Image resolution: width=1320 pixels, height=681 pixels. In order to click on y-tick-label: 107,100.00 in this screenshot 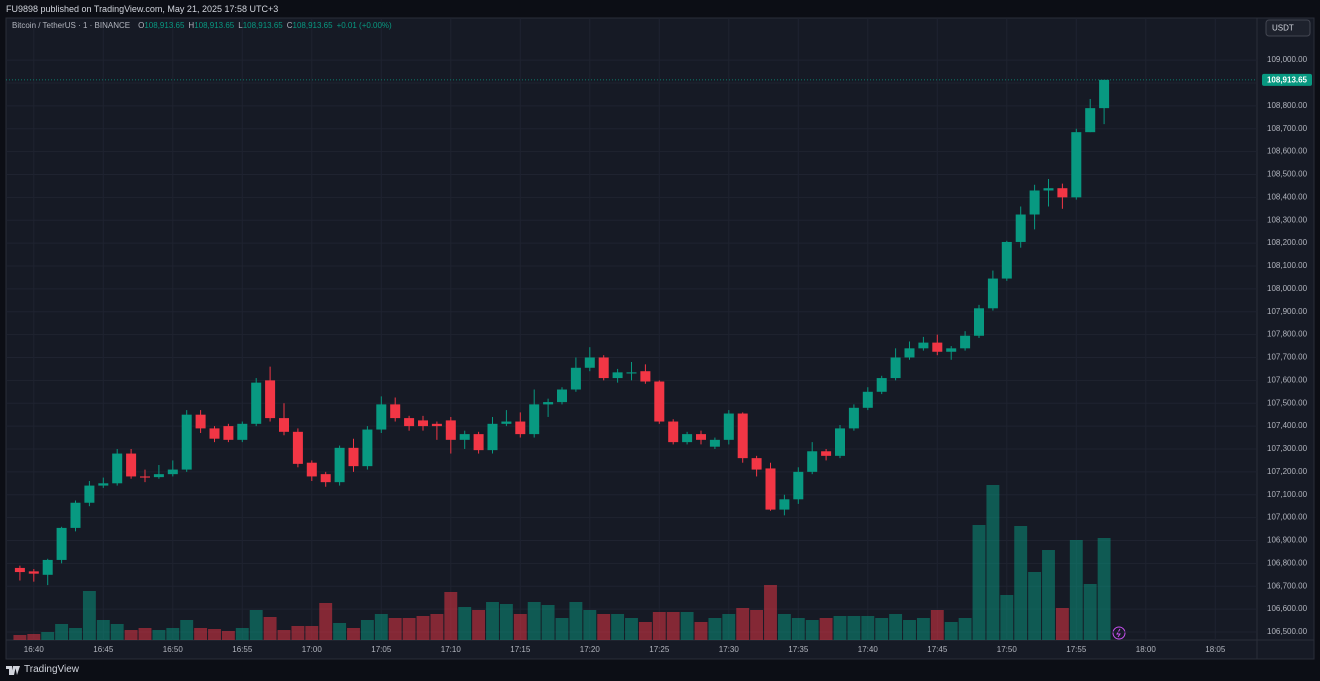, I will do `click(1287, 494)`.